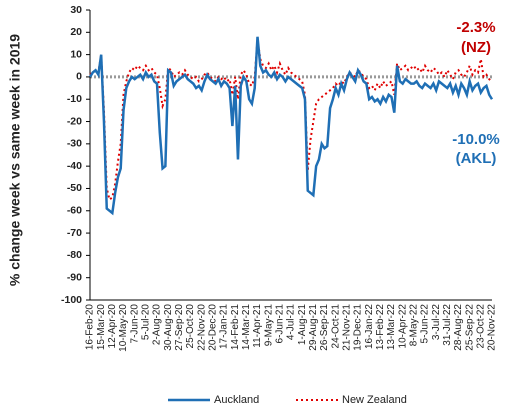  I want to click on x-tick-label: 14-Feb-21, so click(235, 327).